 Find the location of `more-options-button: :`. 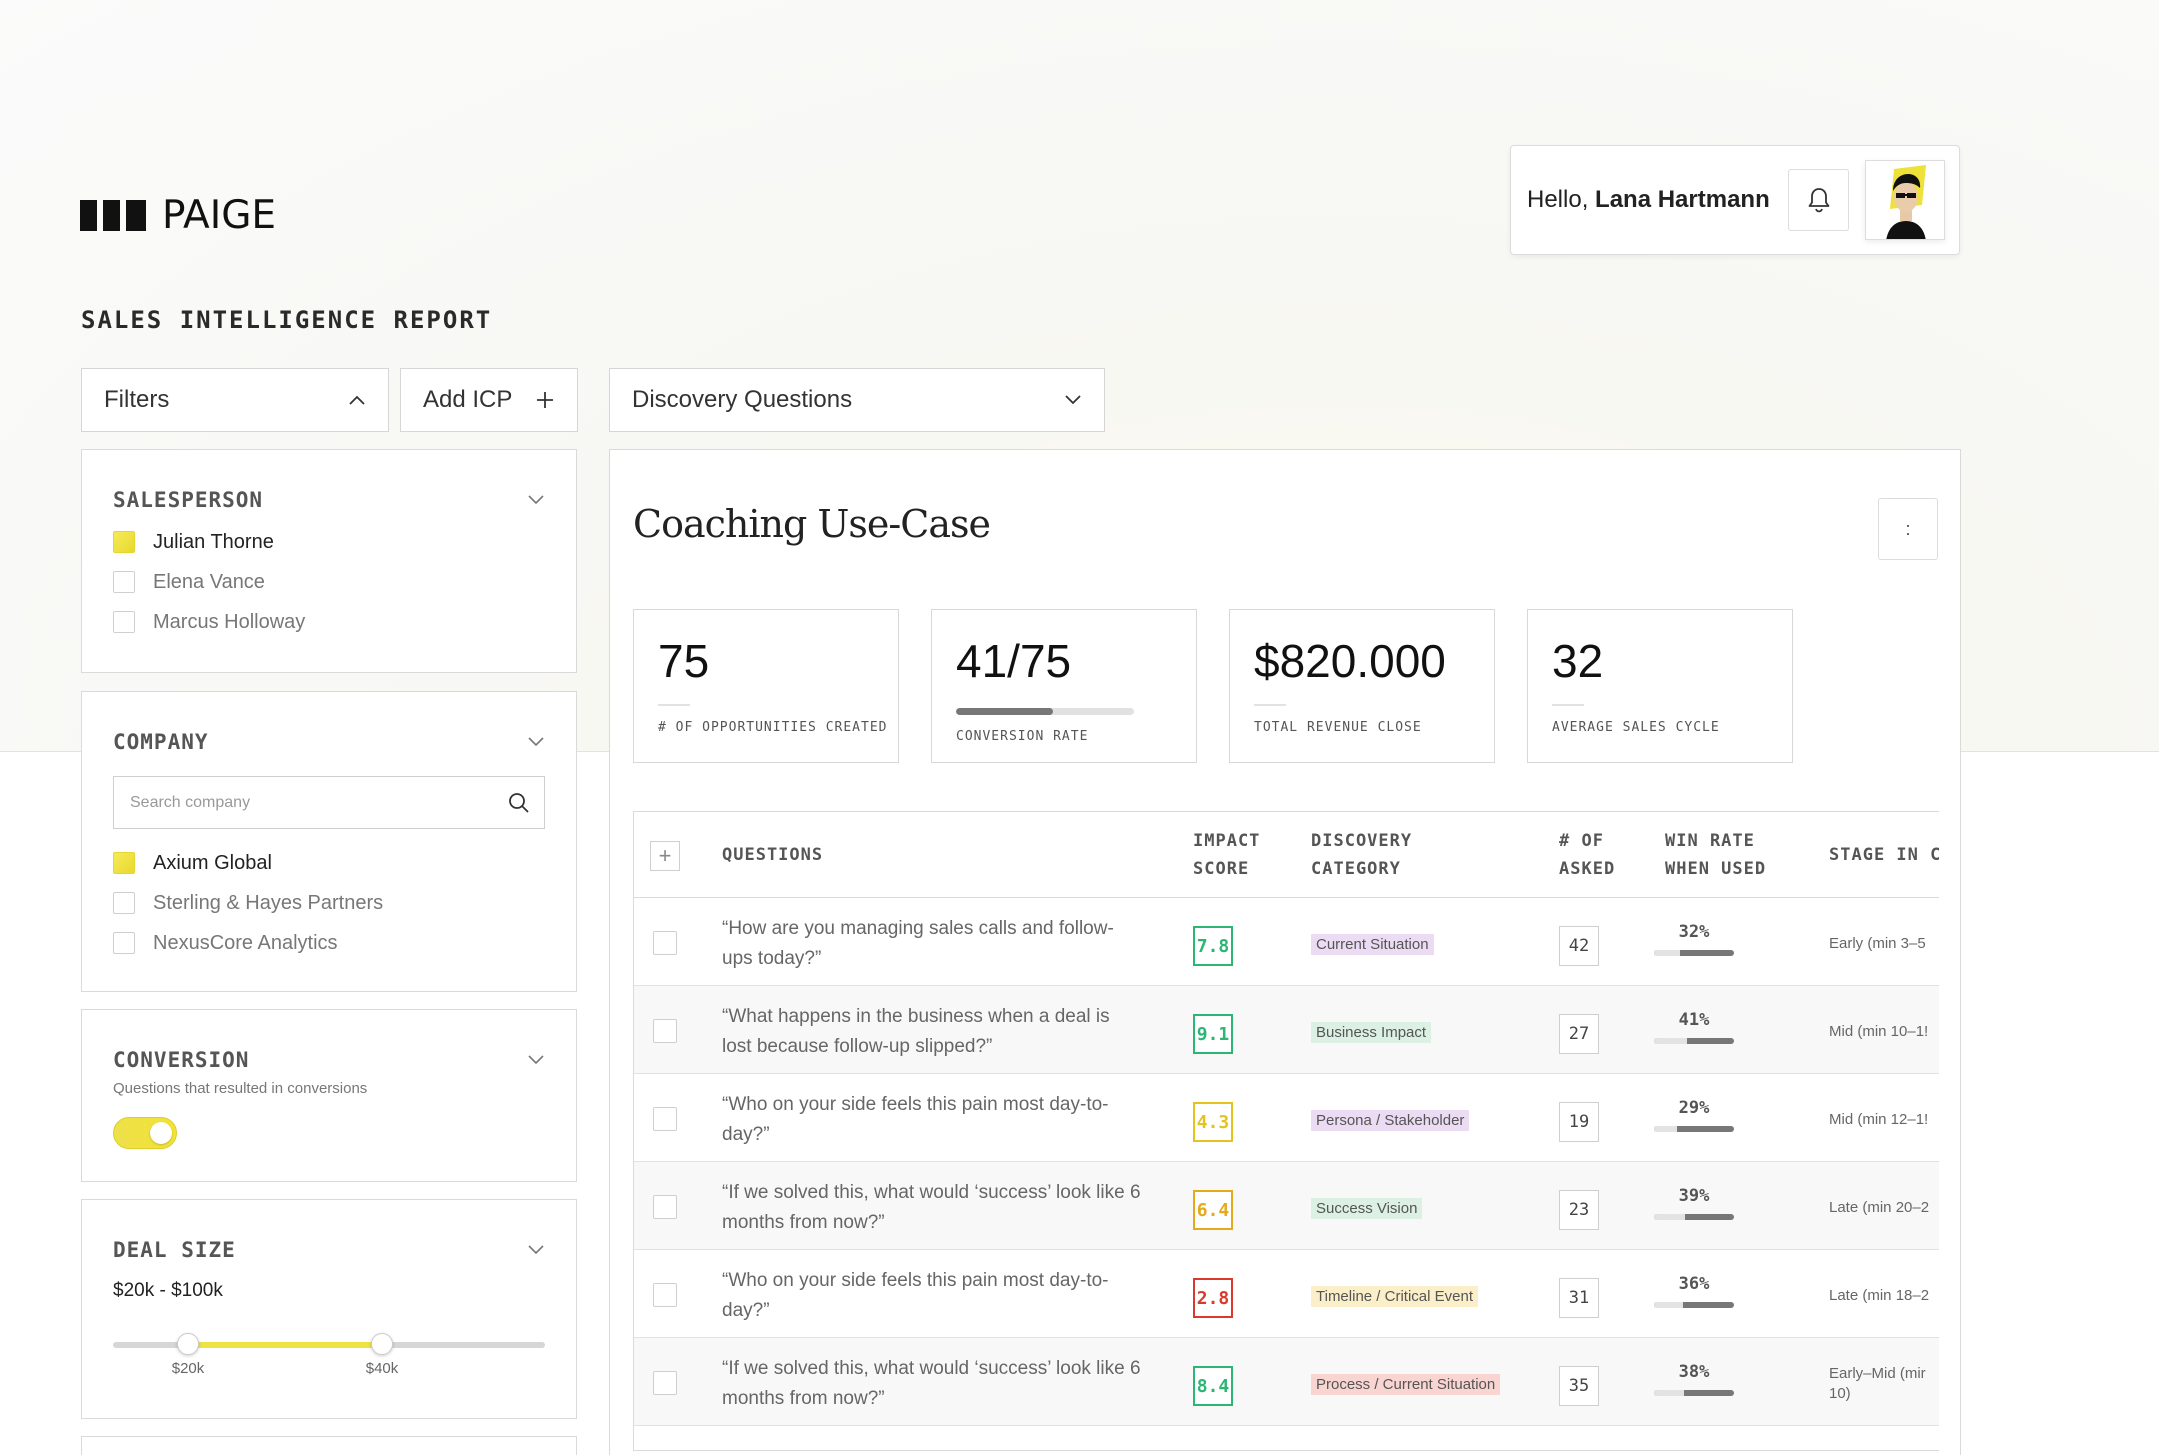

more-options-button: : is located at coordinates (1908, 529).